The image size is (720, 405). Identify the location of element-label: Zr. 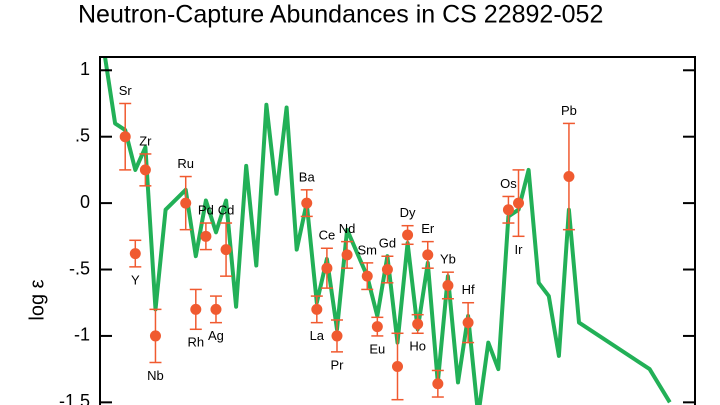
(145, 140).